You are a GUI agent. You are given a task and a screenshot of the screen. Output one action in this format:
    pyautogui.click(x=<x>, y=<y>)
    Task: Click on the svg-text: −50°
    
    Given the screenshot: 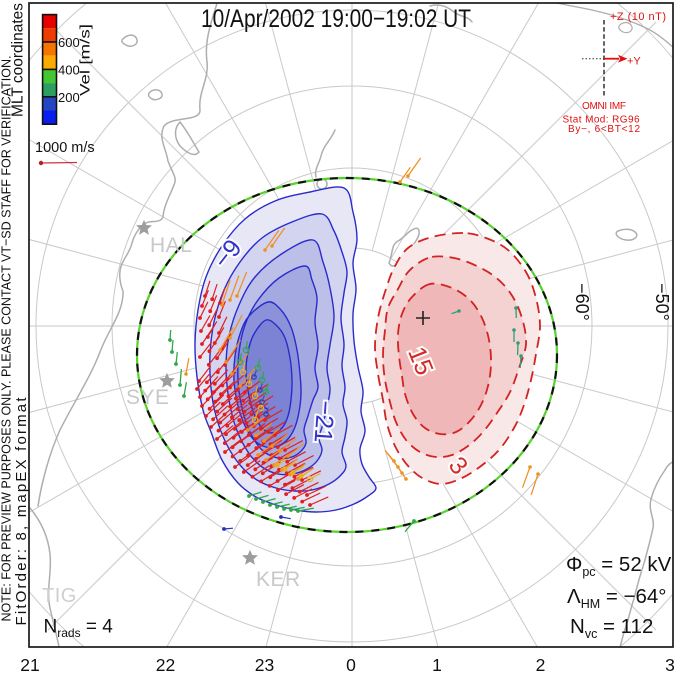 What is the action you would take?
    pyautogui.click(x=662, y=302)
    